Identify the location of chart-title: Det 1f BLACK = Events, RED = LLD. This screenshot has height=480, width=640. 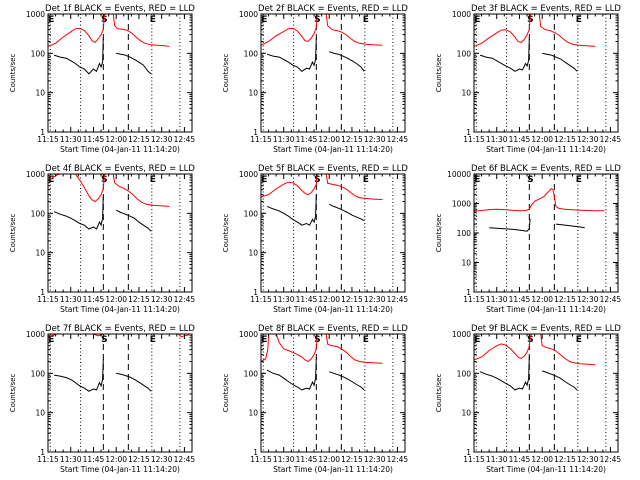
(120, 9).